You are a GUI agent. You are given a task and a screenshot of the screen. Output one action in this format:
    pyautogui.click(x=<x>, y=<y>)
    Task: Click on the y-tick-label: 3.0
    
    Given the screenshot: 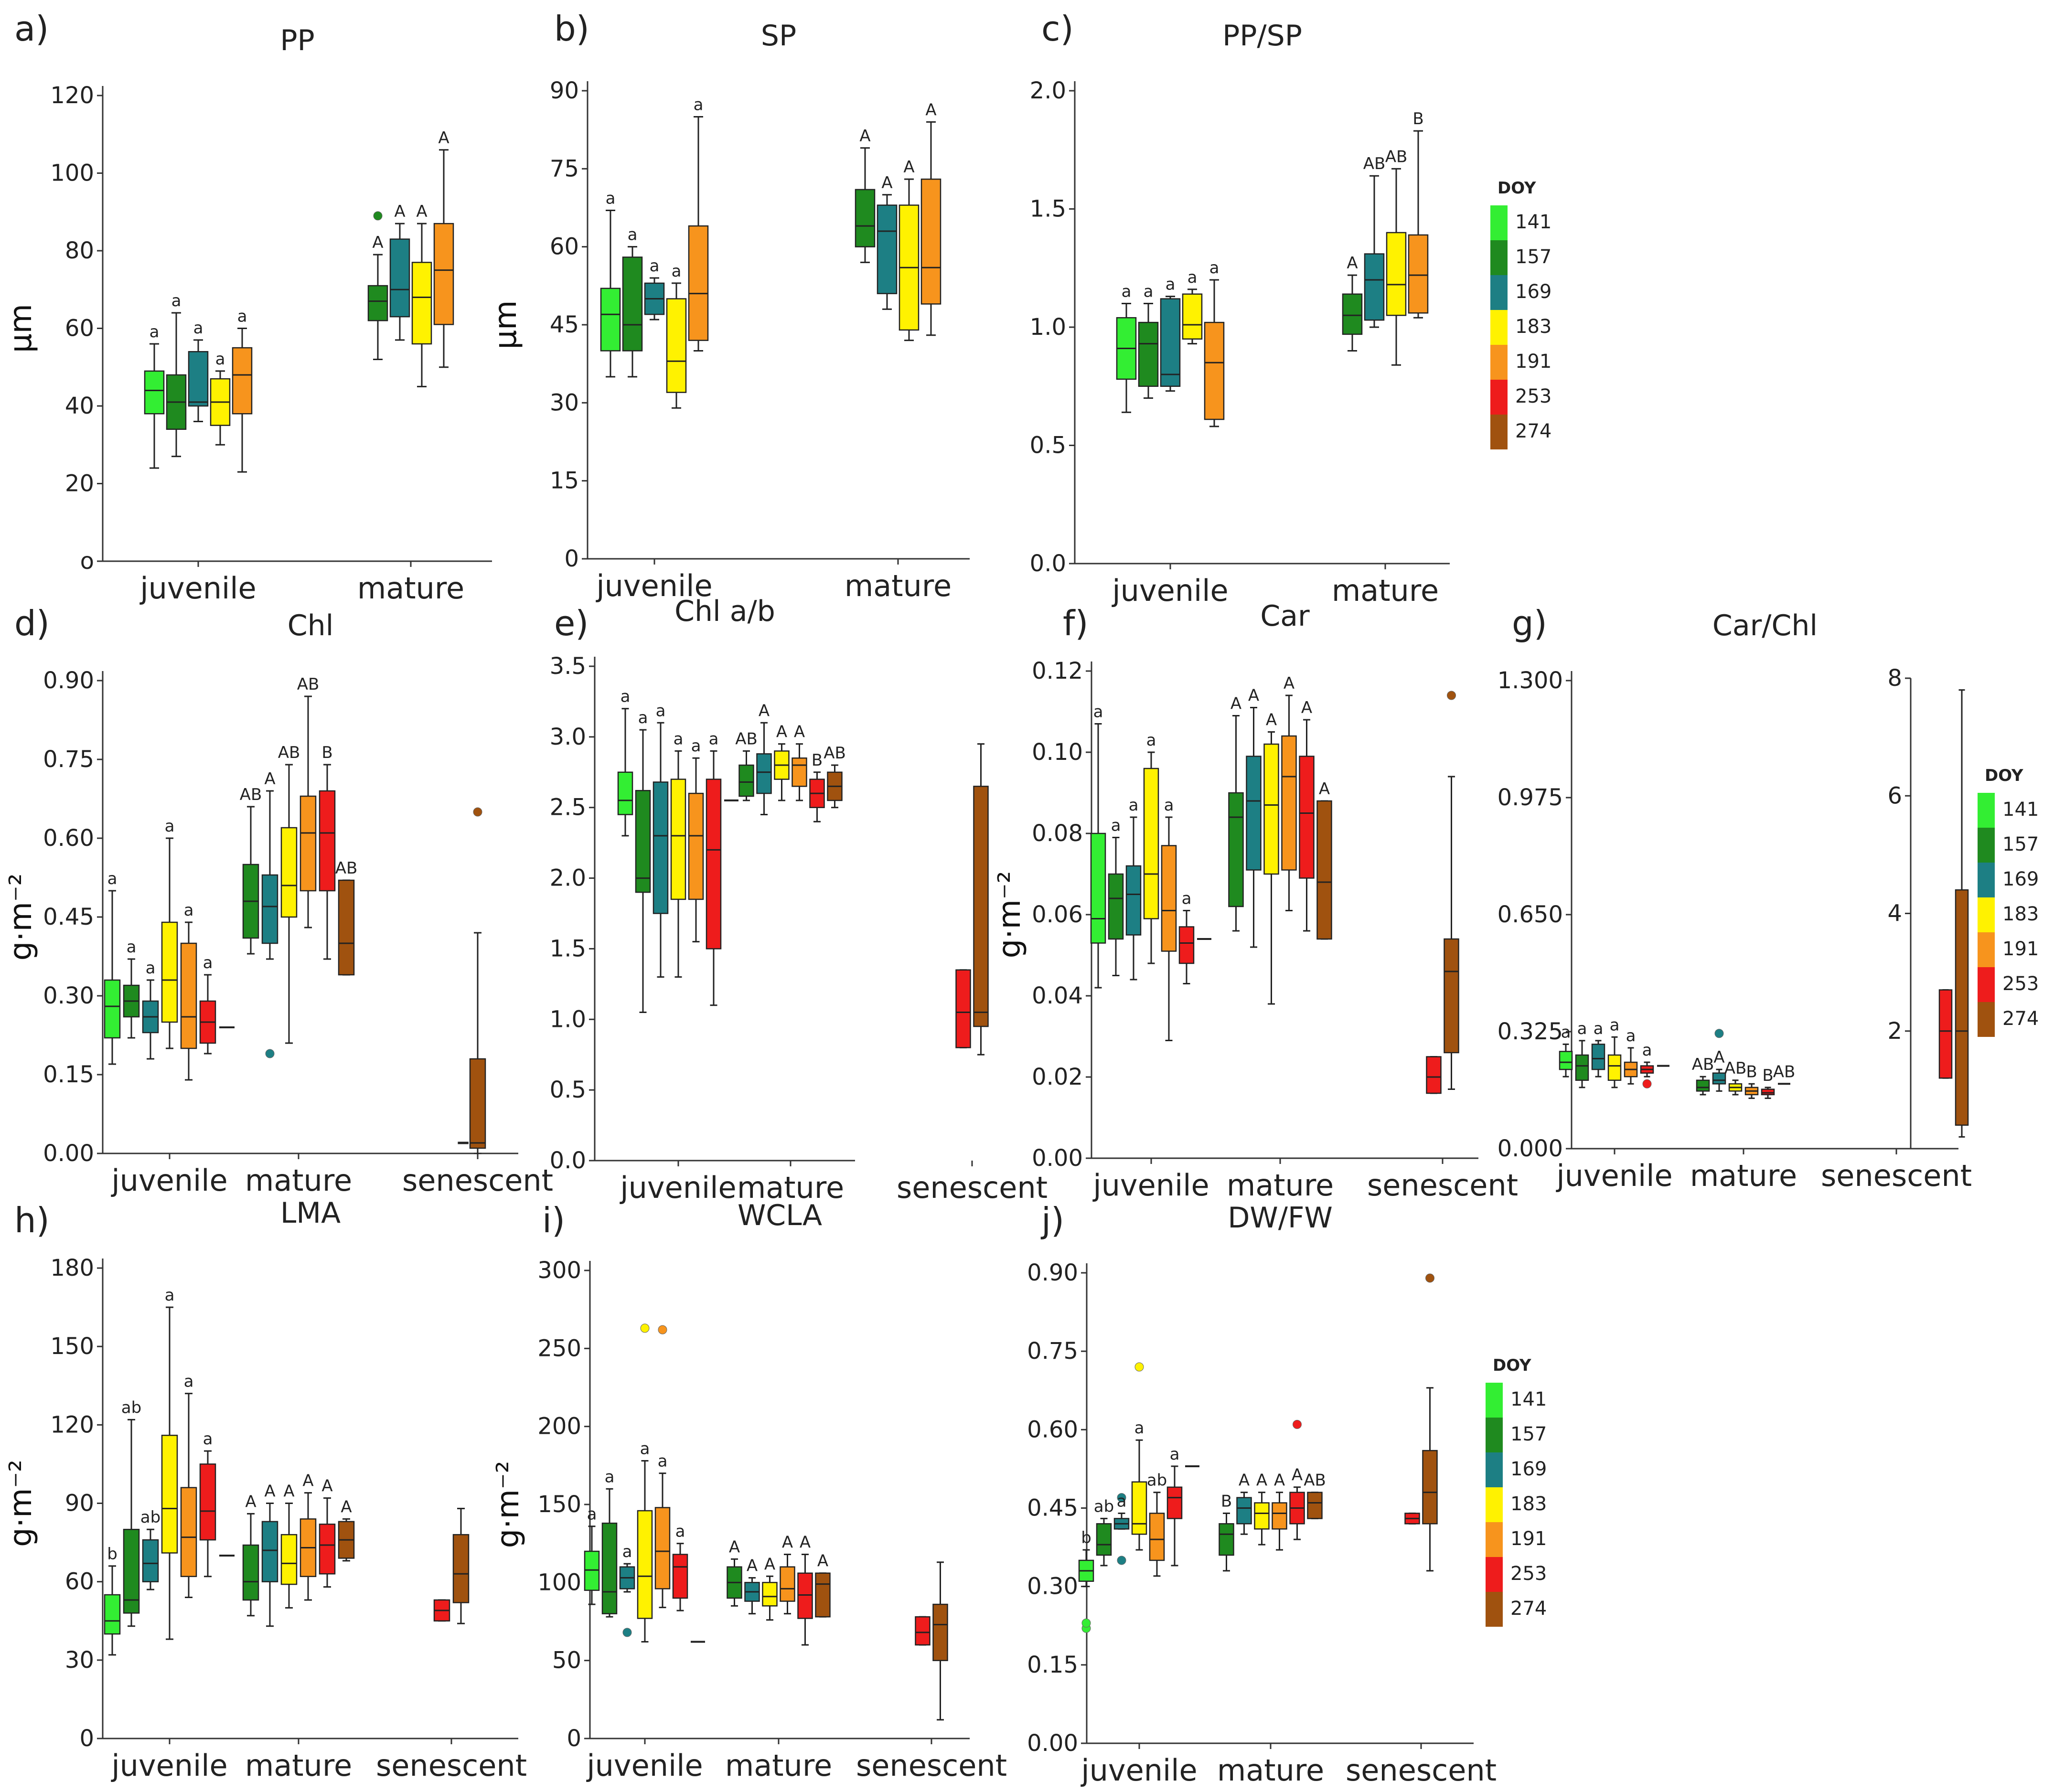 What is the action you would take?
    pyautogui.click(x=568, y=737)
    